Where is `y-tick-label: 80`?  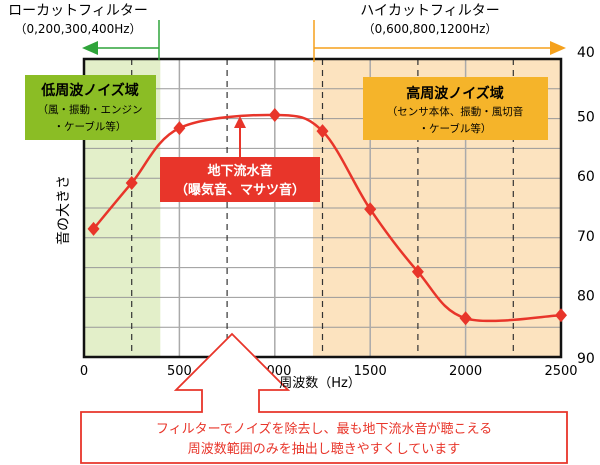
y-tick-label: 80 is located at coordinates (586, 296).